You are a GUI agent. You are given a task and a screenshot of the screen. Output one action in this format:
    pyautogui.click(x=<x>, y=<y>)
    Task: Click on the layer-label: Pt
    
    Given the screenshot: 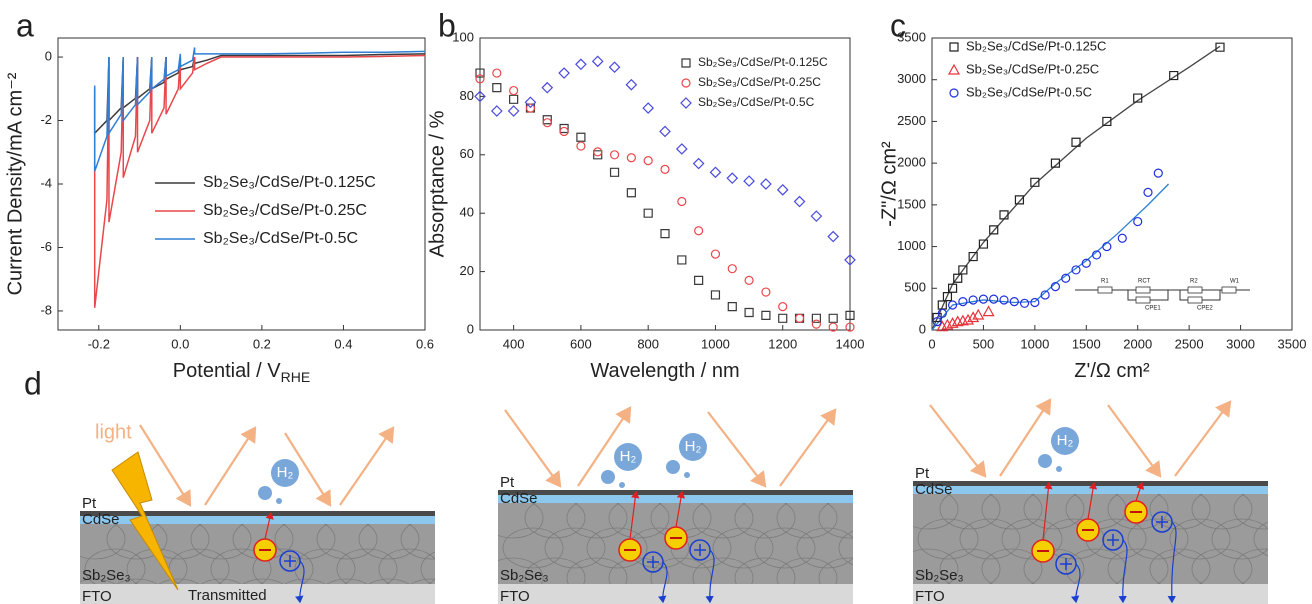 What is the action you would take?
    pyautogui.click(x=507, y=482)
    